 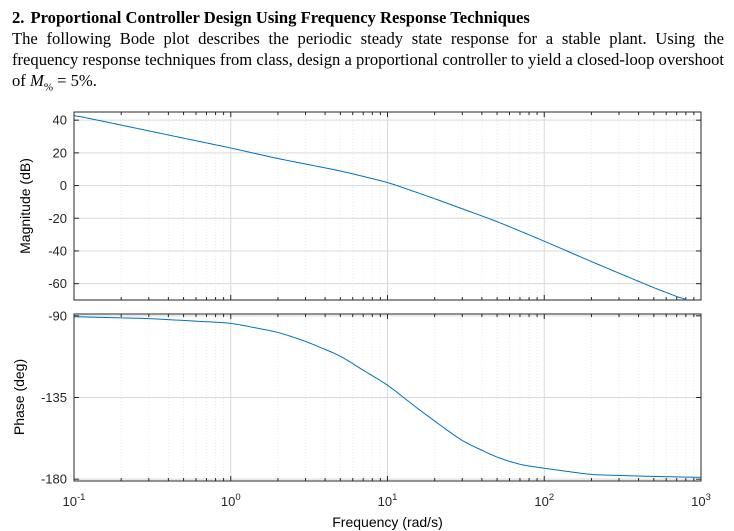 What do you see at coordinates (74, 80) in the screenshot?
I see `overshoot-spec: = 5%.` at bounding box center [74, 80].